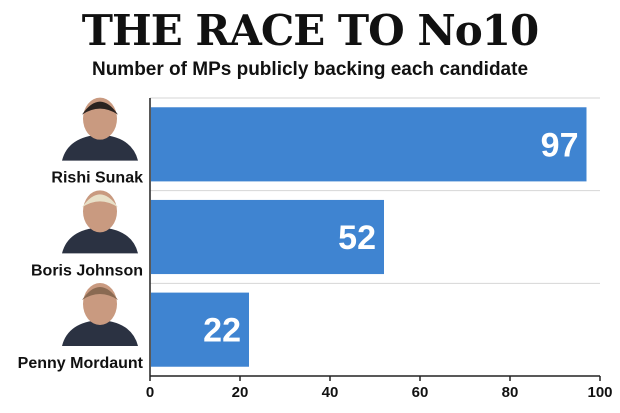  What do you see at coordinates (599, 392) in the screenshot?
I see `x-tick-label: 100` at bounding box center [599, 392].